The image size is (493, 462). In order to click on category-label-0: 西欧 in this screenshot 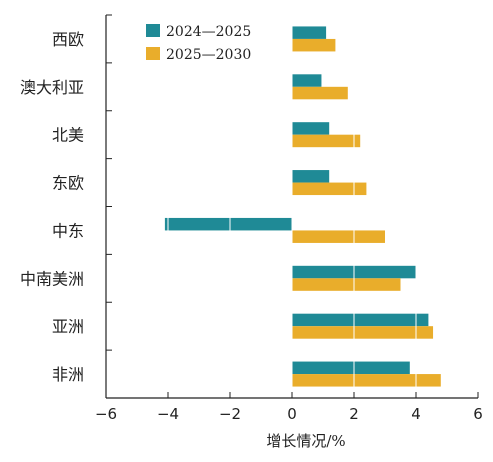, I will do `click(68, 39)`.